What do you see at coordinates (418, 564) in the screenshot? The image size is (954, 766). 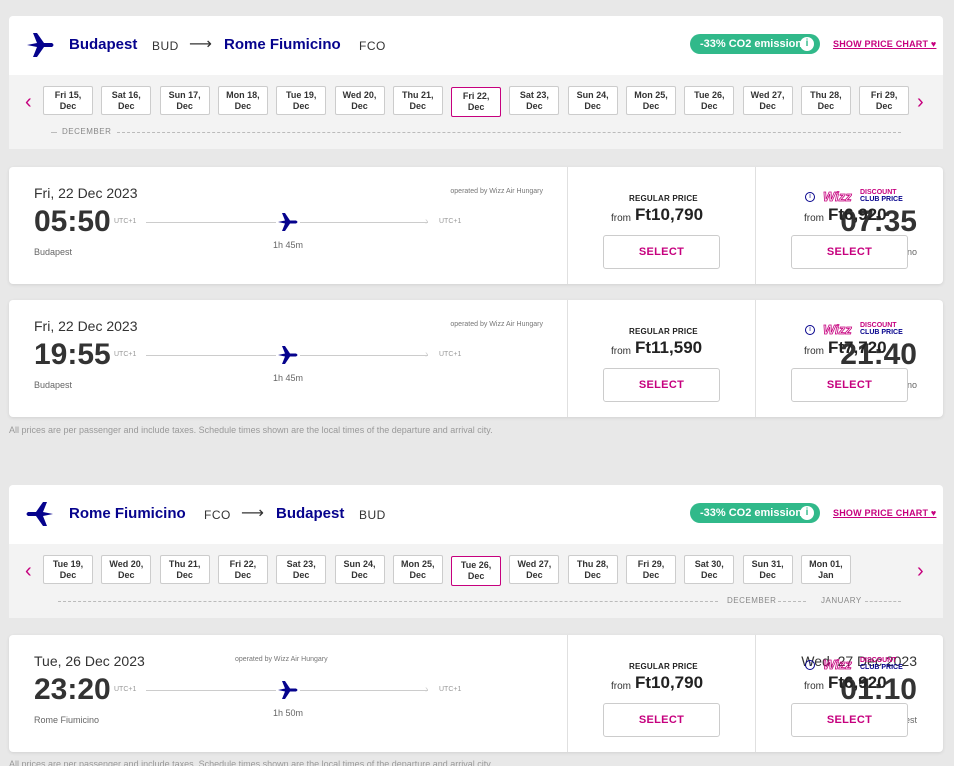 I see `date-option-day: Mon 25,` at bounding box center [418, 564].